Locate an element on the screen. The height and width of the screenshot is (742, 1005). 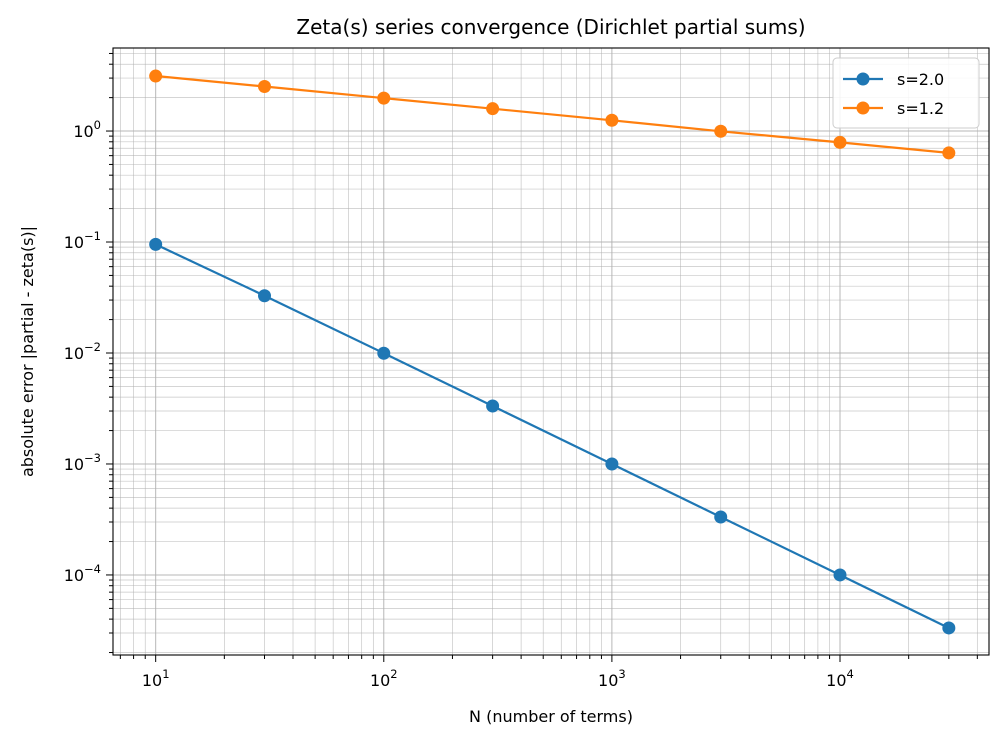
x-tick-label: 10² is located at coordinates (384, 678).